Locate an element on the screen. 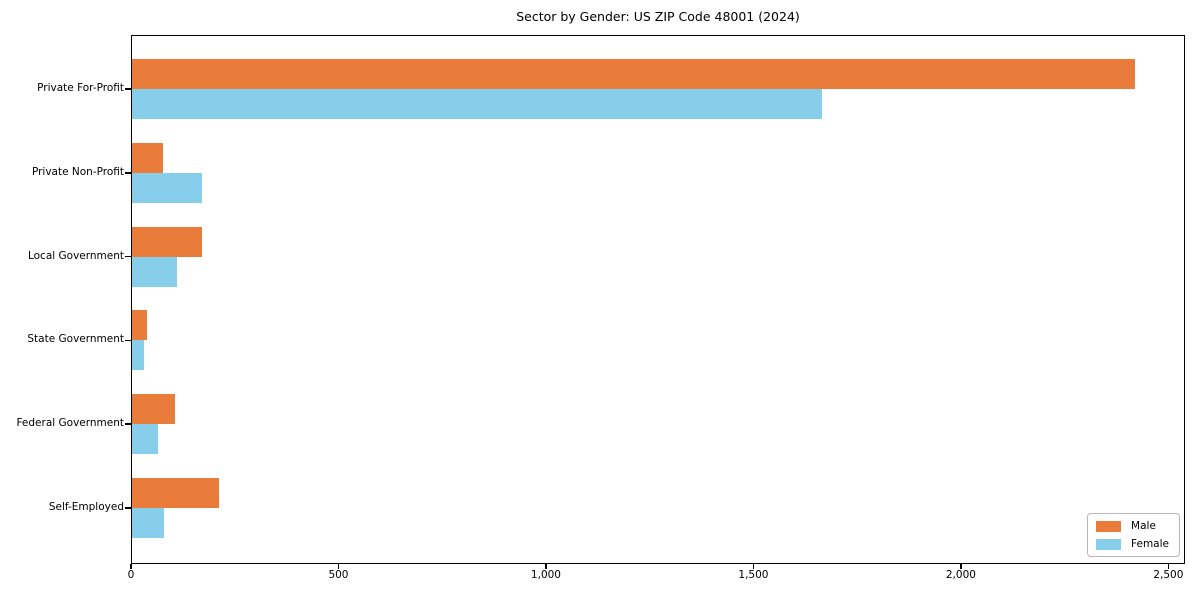  bar-female-private-for-profit is located at coordinates (476, 104).